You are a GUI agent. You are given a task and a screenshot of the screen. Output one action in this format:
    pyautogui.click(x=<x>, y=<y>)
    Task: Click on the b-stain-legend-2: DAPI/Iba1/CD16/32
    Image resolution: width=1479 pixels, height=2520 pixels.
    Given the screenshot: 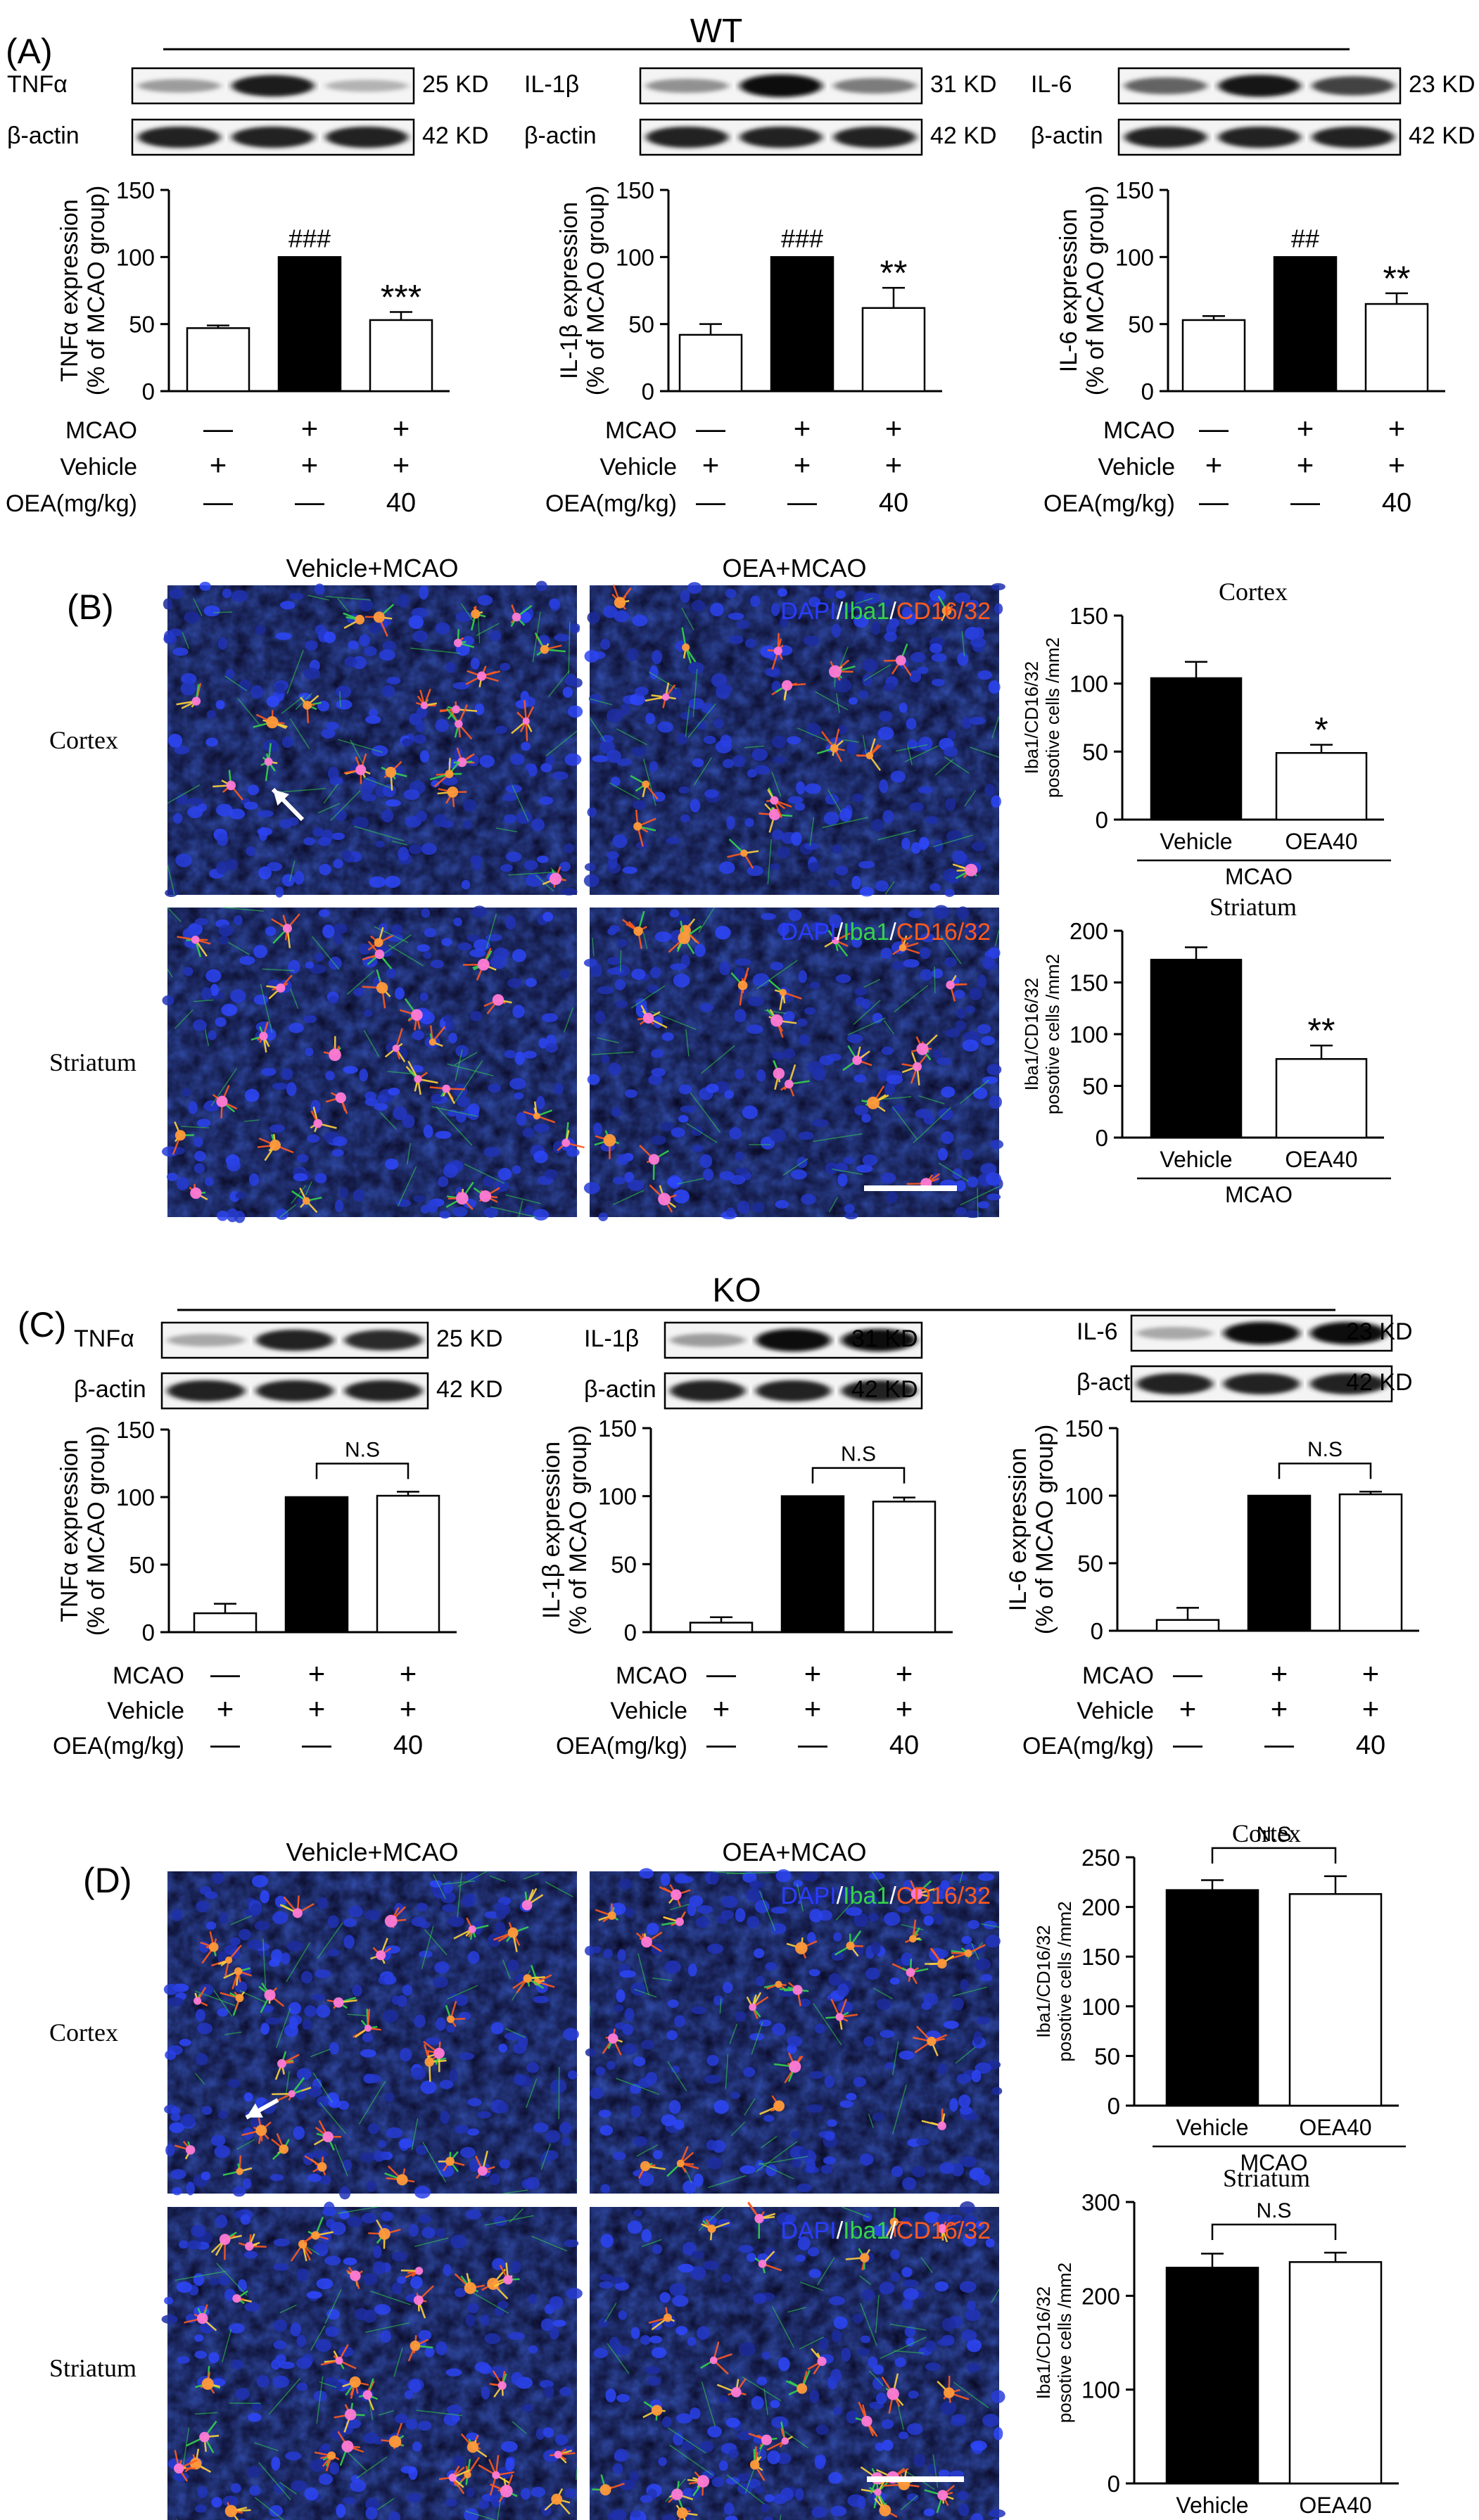 What is the action you would take?
    pyautogui.click(x=885, y=933)
    